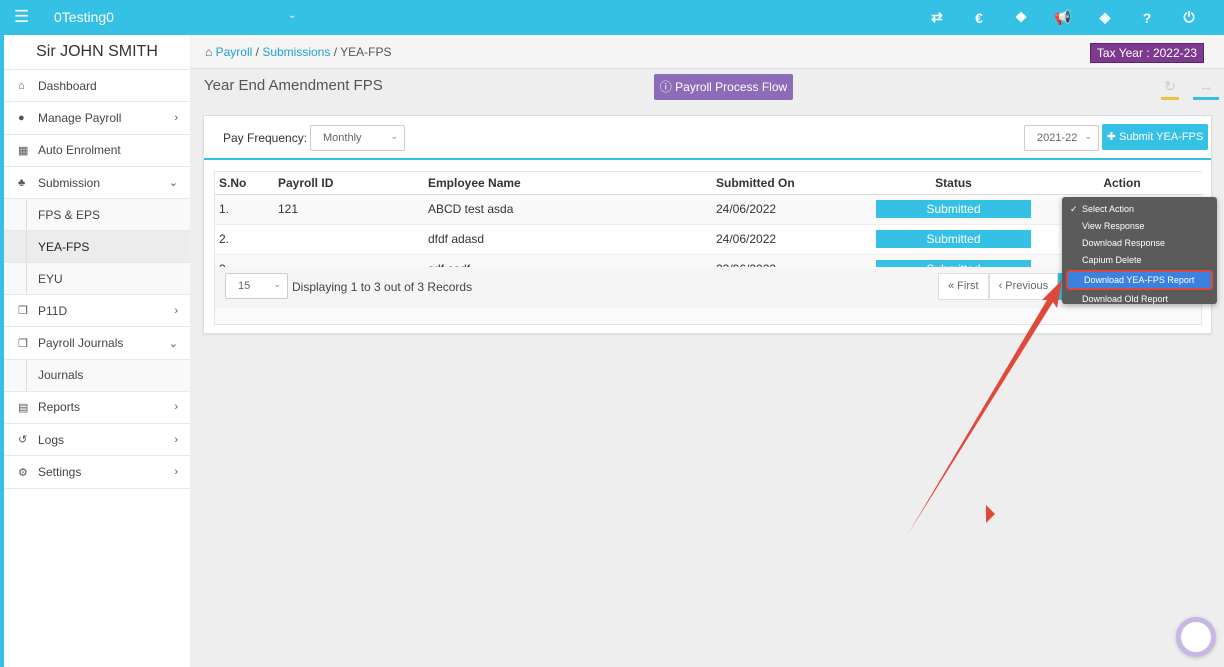  Describe the element at coordinates (1063, 17) in the screenshot. I see `megaphone-icon: 📢` at that location.